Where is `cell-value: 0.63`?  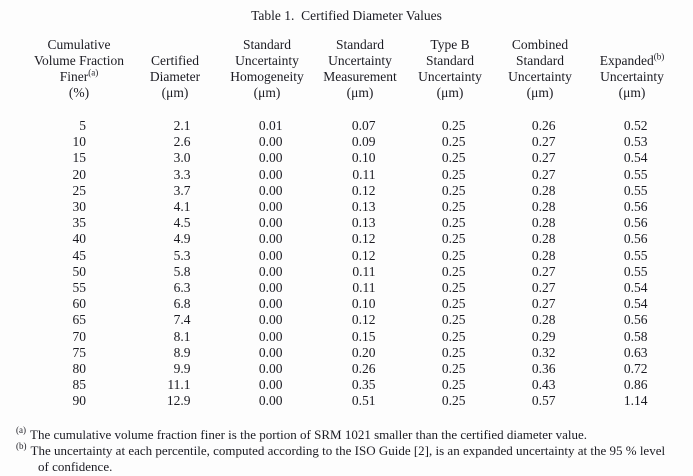
cell-value: 0.63 is located at coordinates (635, 352).